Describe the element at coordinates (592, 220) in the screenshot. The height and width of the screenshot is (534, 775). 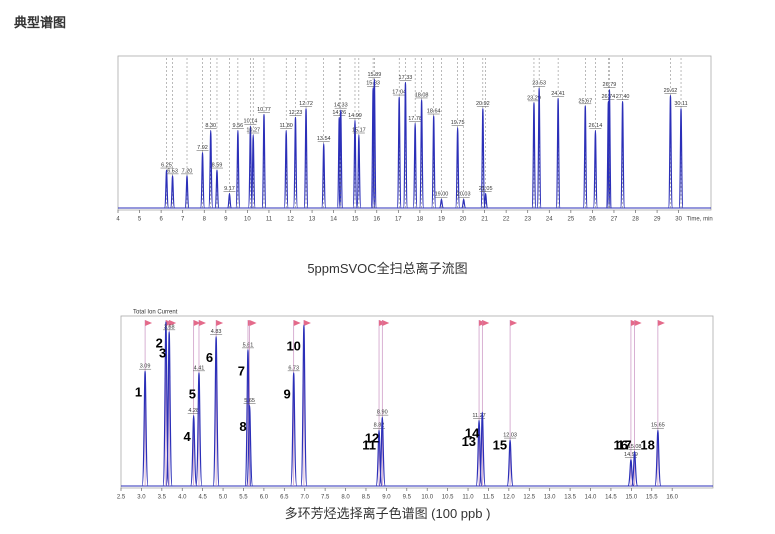
I see `x-tick-label: 26` at that location.